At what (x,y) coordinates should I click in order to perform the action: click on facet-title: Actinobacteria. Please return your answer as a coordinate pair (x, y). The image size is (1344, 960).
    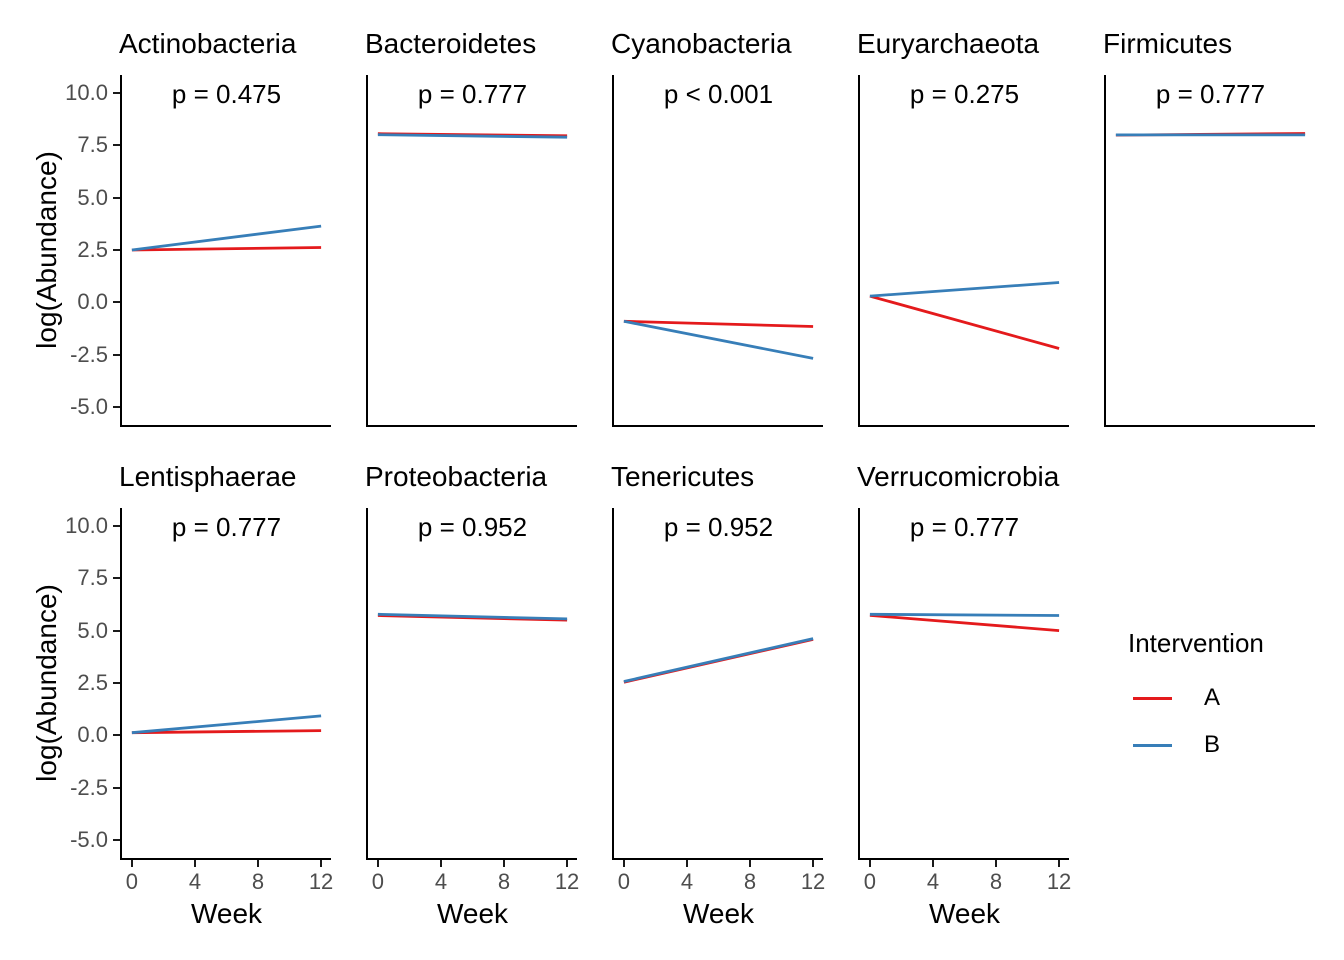
    Looking at the image, I should click on (208, 43).